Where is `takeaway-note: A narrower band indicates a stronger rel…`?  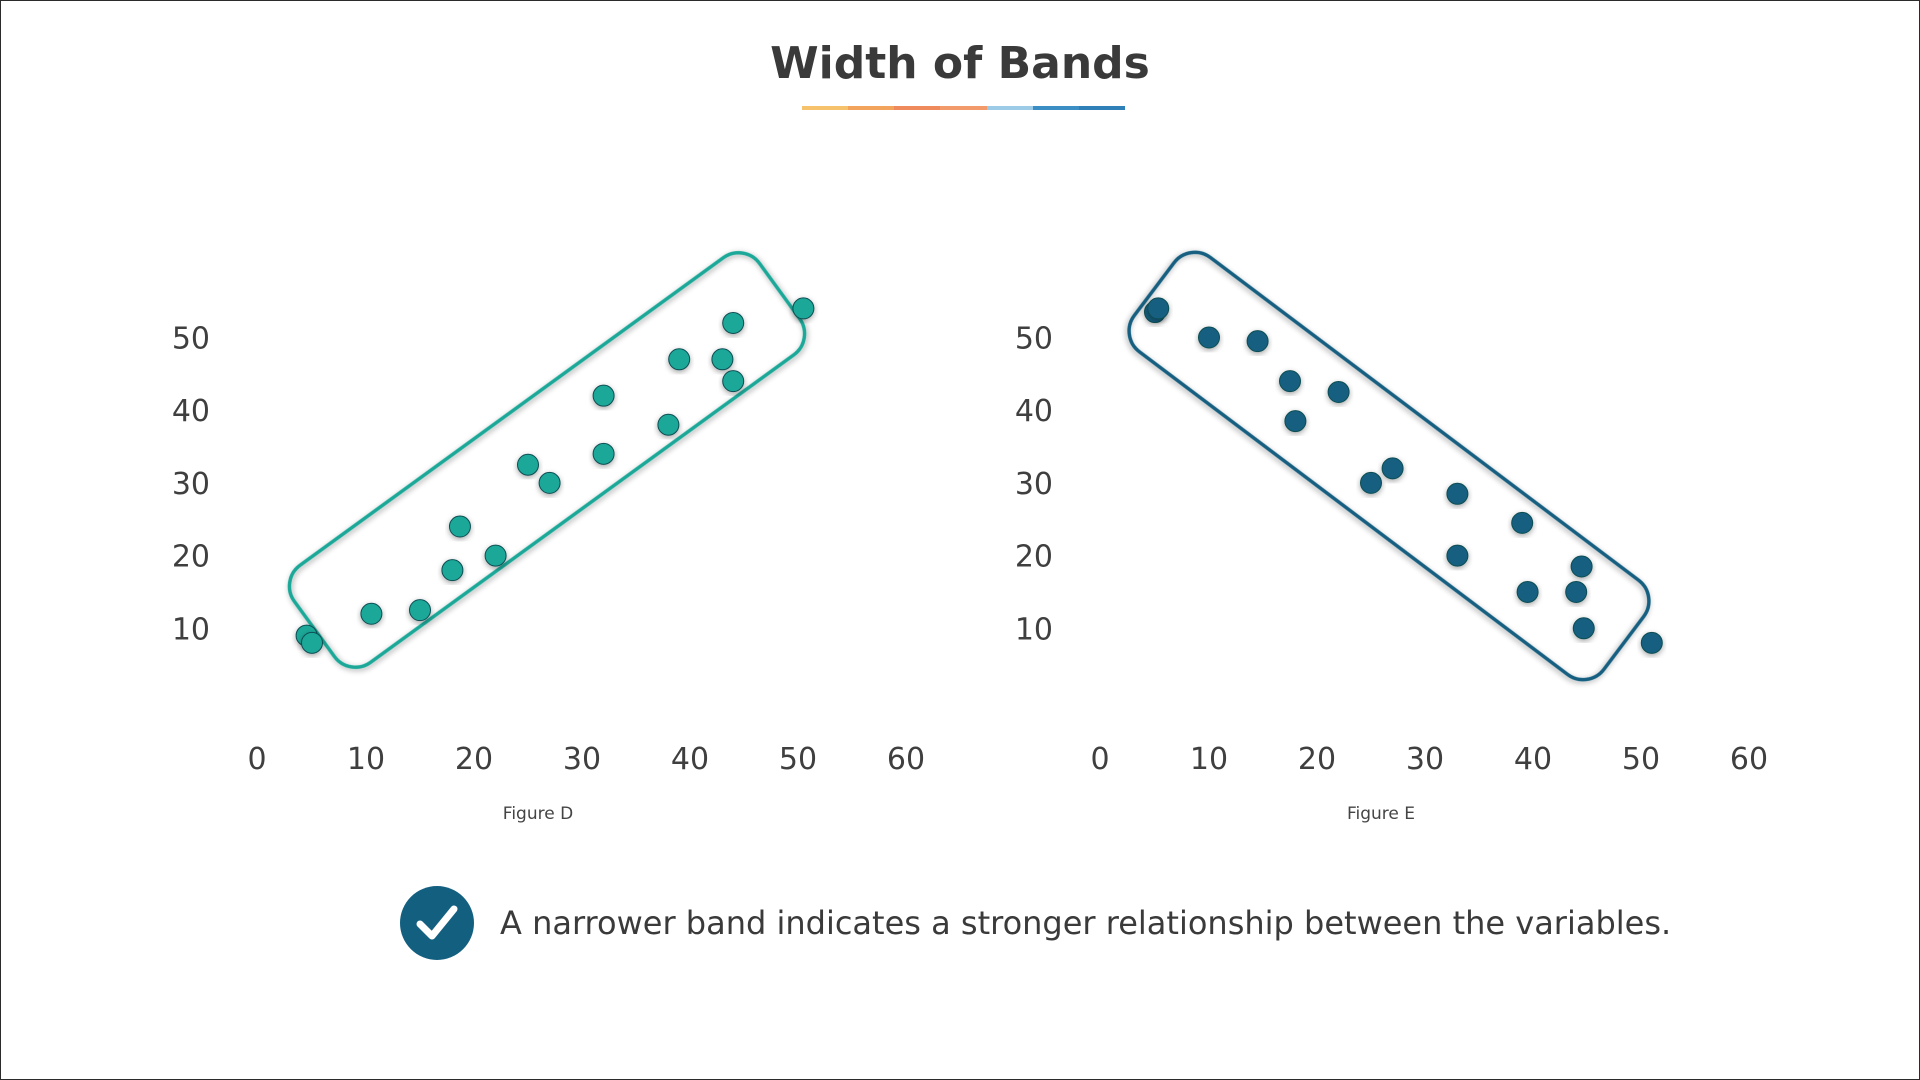 takeaway-note: A narrower band indicates a stronger rel… is located at coordinates (1035, 923).